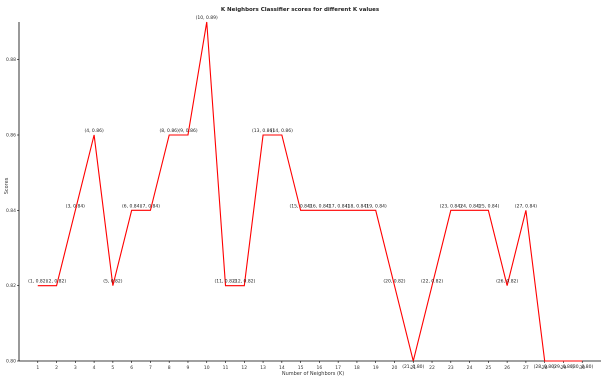 The height and width of the screenshot is (379, 601). I want to click on x-tick-label: 27, so click(526, 368).